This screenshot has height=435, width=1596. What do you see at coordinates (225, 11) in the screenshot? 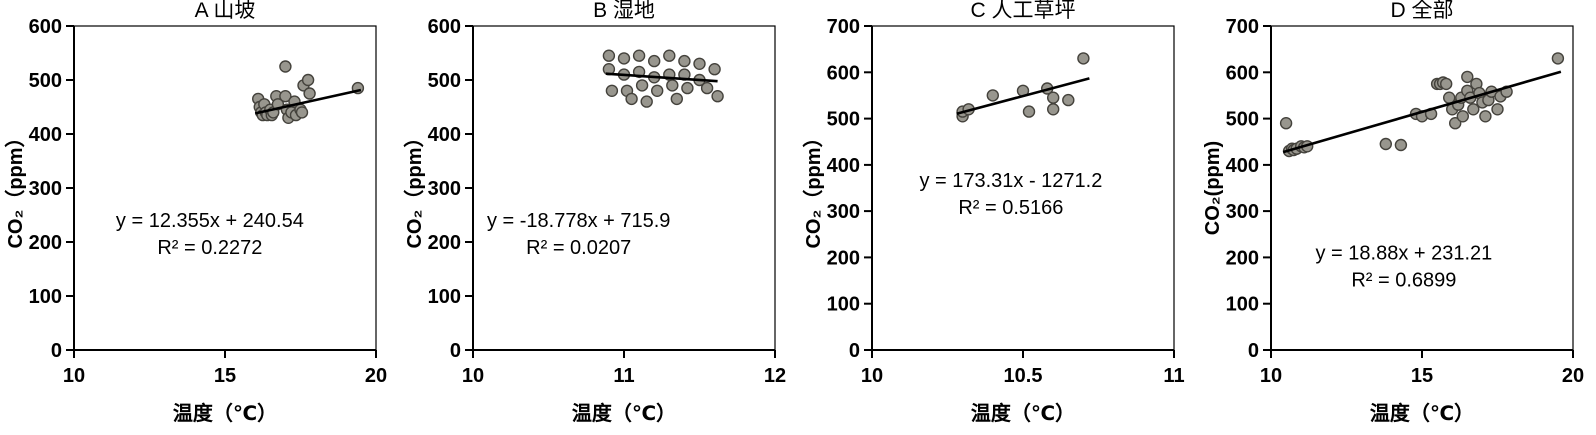
I see `chart-title: A 山坡` at bounding box center [225, 11].